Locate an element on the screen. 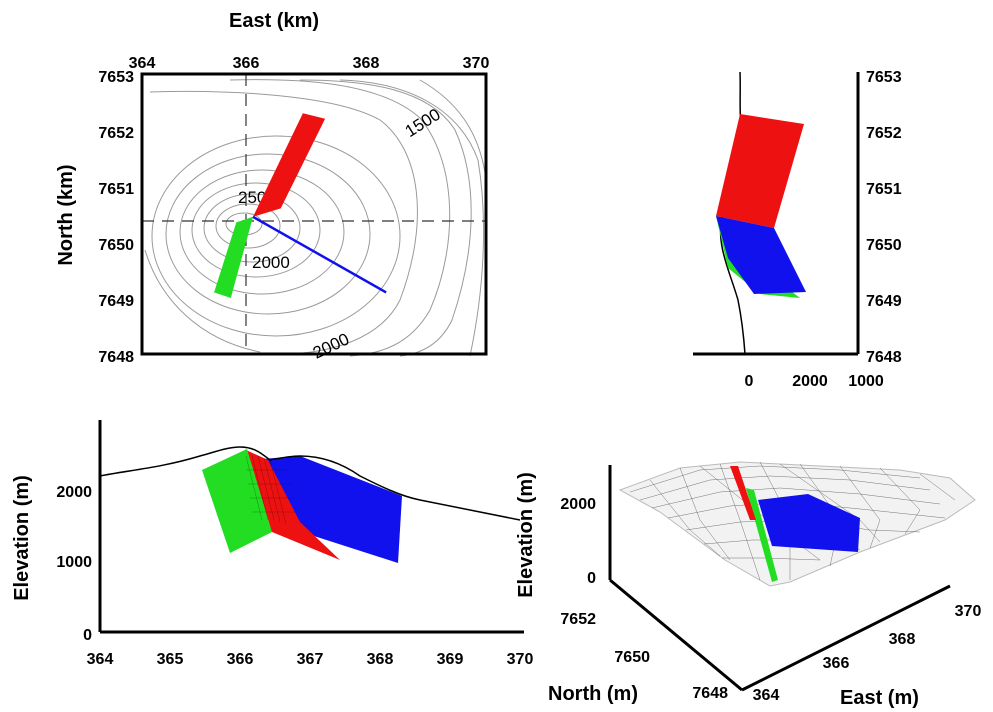 The width and height of the screenshot is (993, 712). section-ytick: 1000 is located at coordinates (74, 562).